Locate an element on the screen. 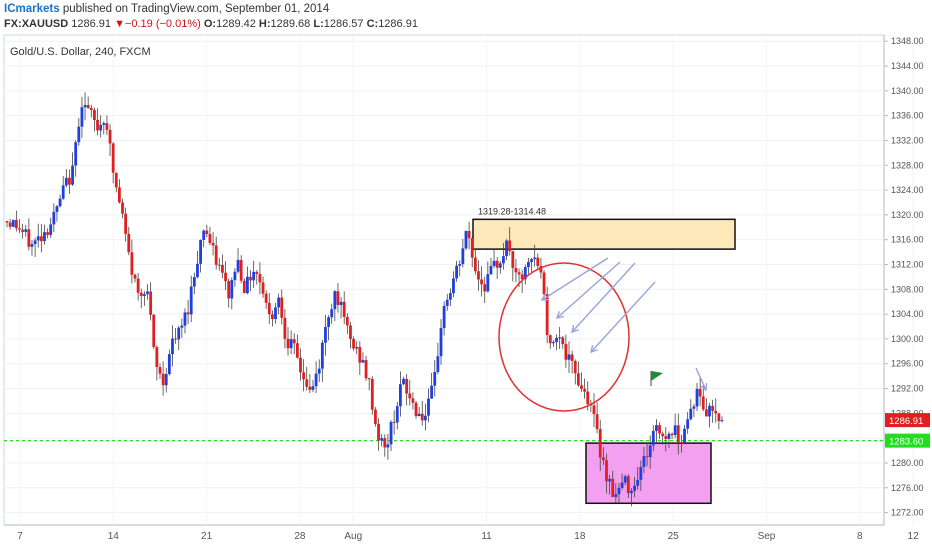 Image resolution: width=932 pixels, height=550 pixels. brand-name: ICmarkets is located at coordinates (32, 9).